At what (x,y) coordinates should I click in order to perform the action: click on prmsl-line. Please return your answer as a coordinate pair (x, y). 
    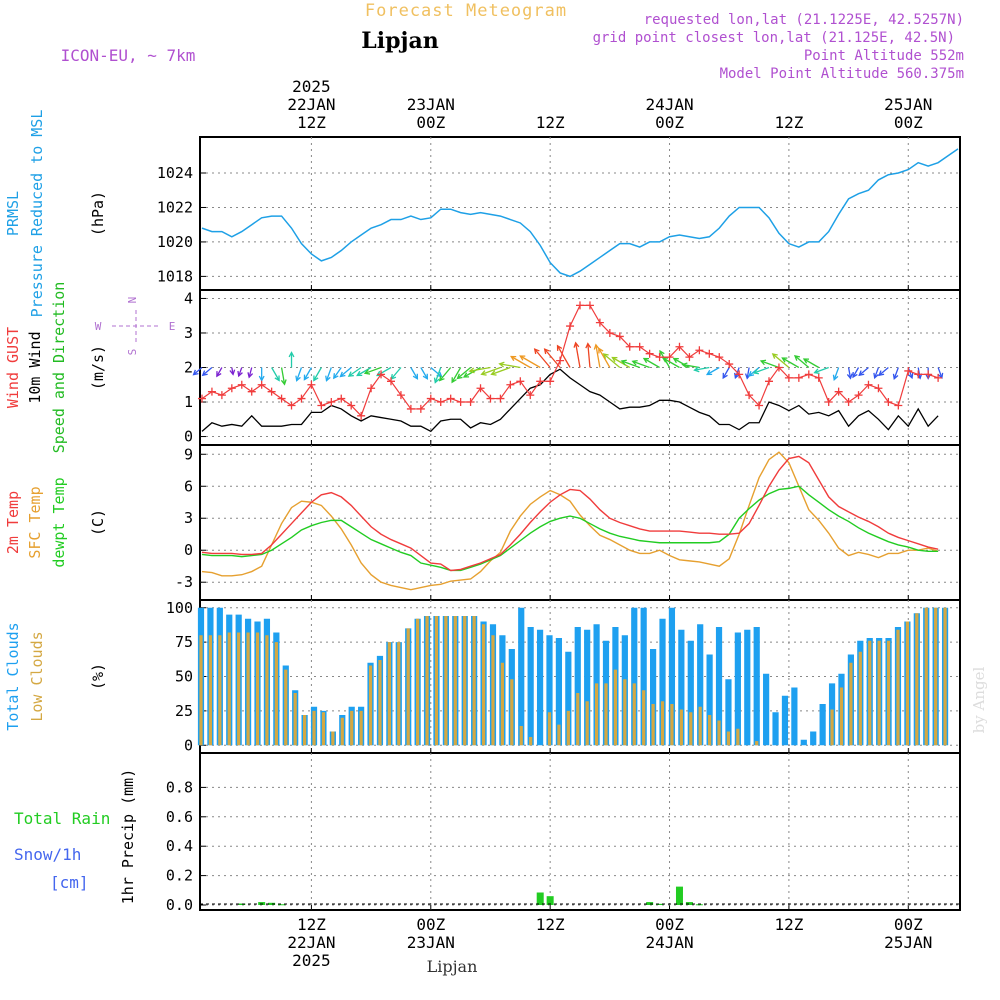
    Looking at the image, I should click on (580, 213).